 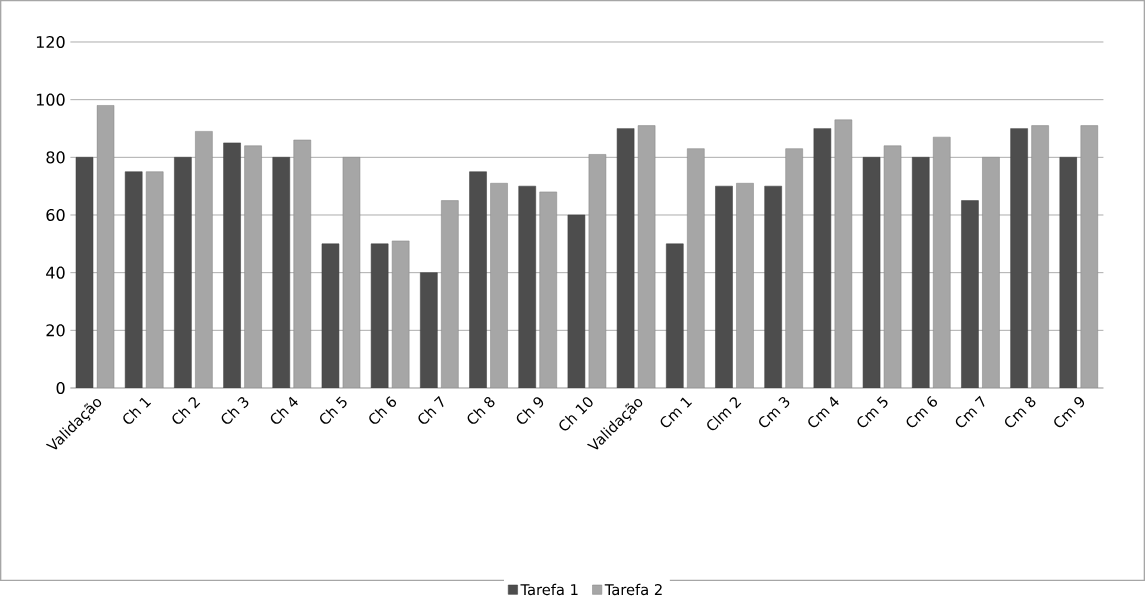 What do you see at coordinates (235, 410) in the screenshot?
I see `x-tick-label: Ch 3` at bounding box center [235, 410].